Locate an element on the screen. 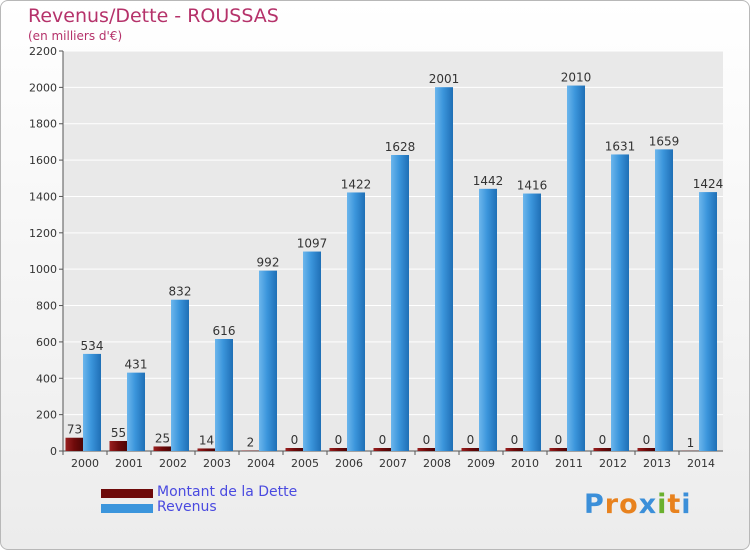  legend-label-revenue: Revenus is located at coordinates (187, 507).